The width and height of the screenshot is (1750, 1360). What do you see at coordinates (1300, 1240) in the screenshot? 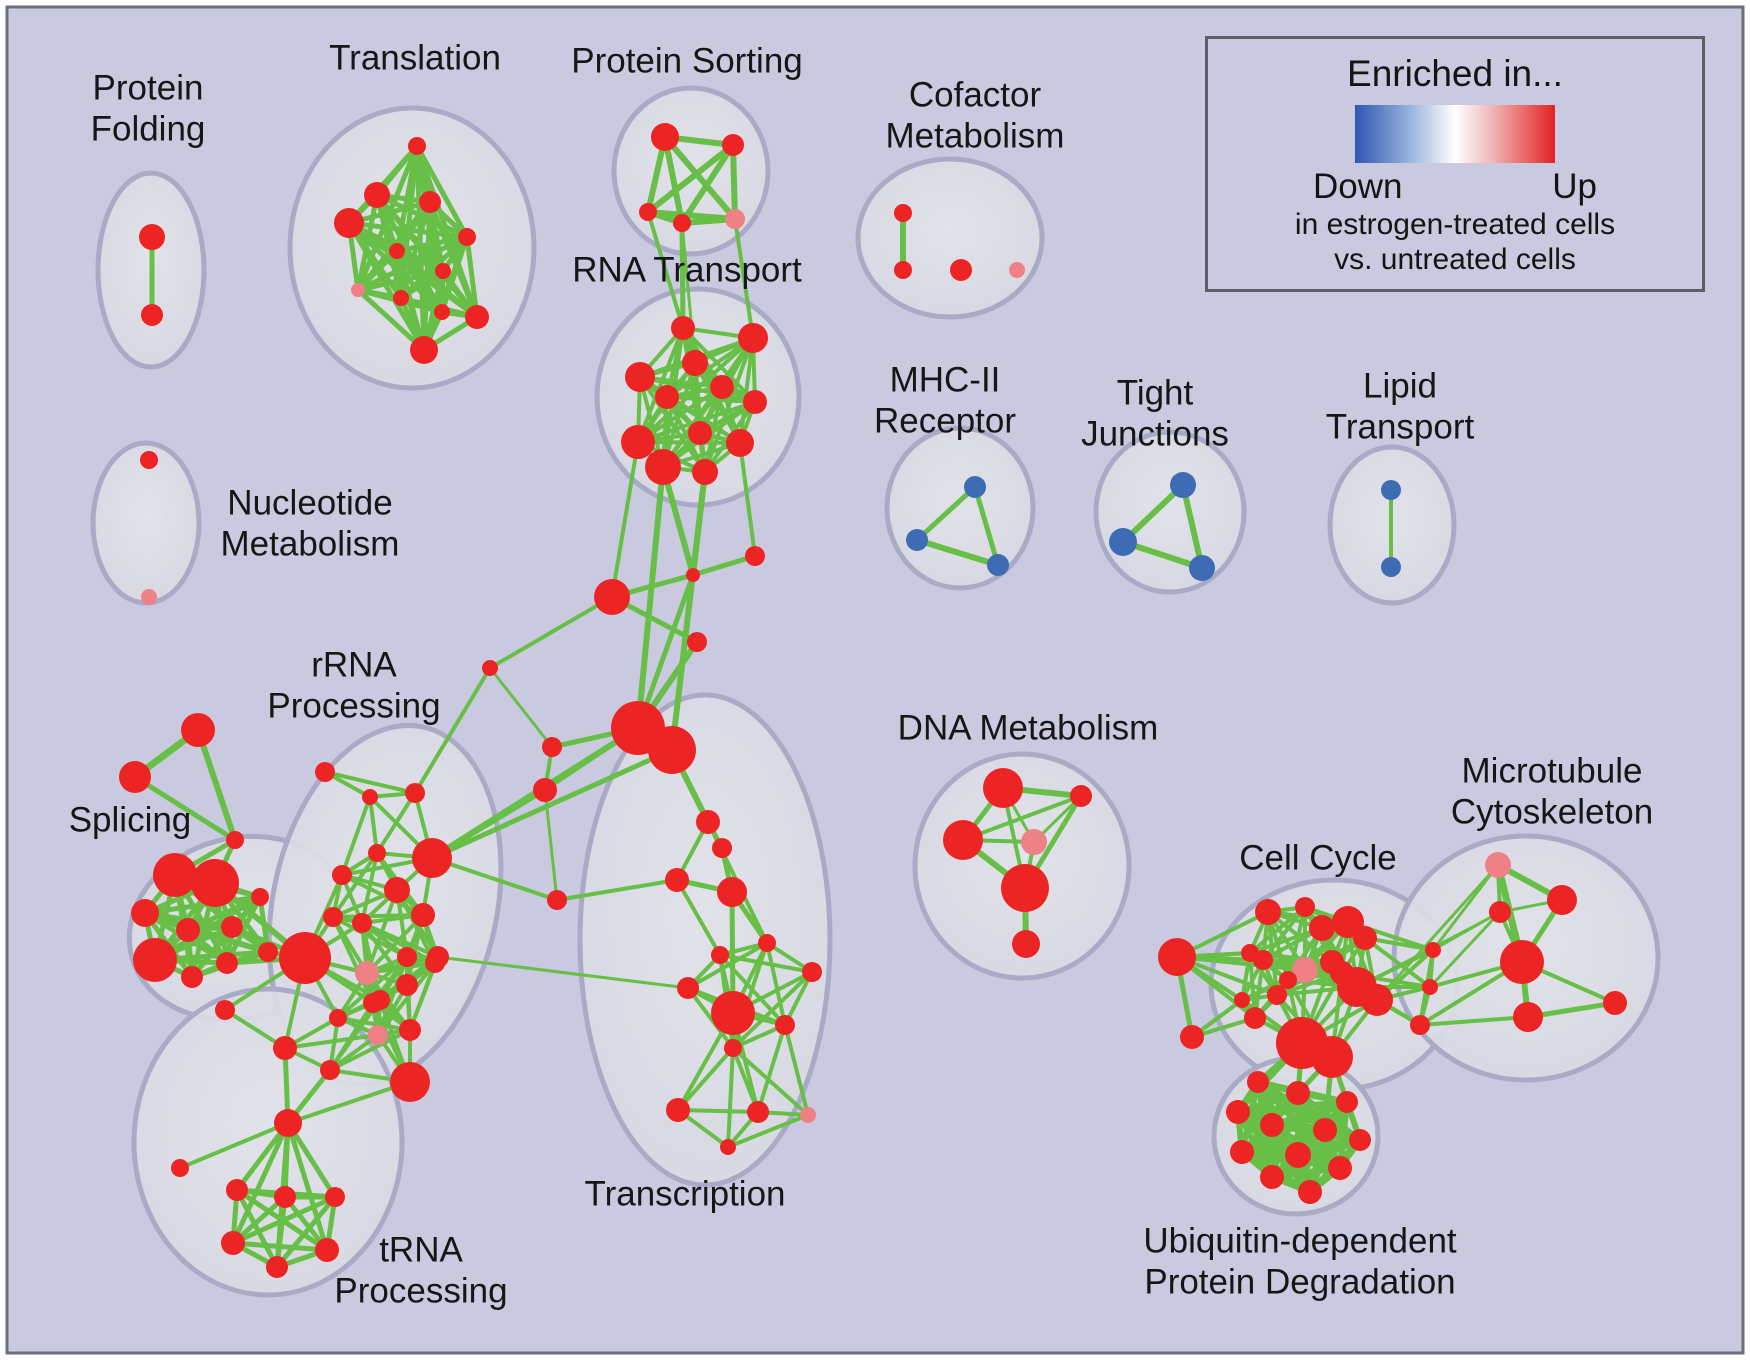
I see `cluster-label-ubiquitin: Ubiquitin-dependent` at bounding box center [1300, 1240].